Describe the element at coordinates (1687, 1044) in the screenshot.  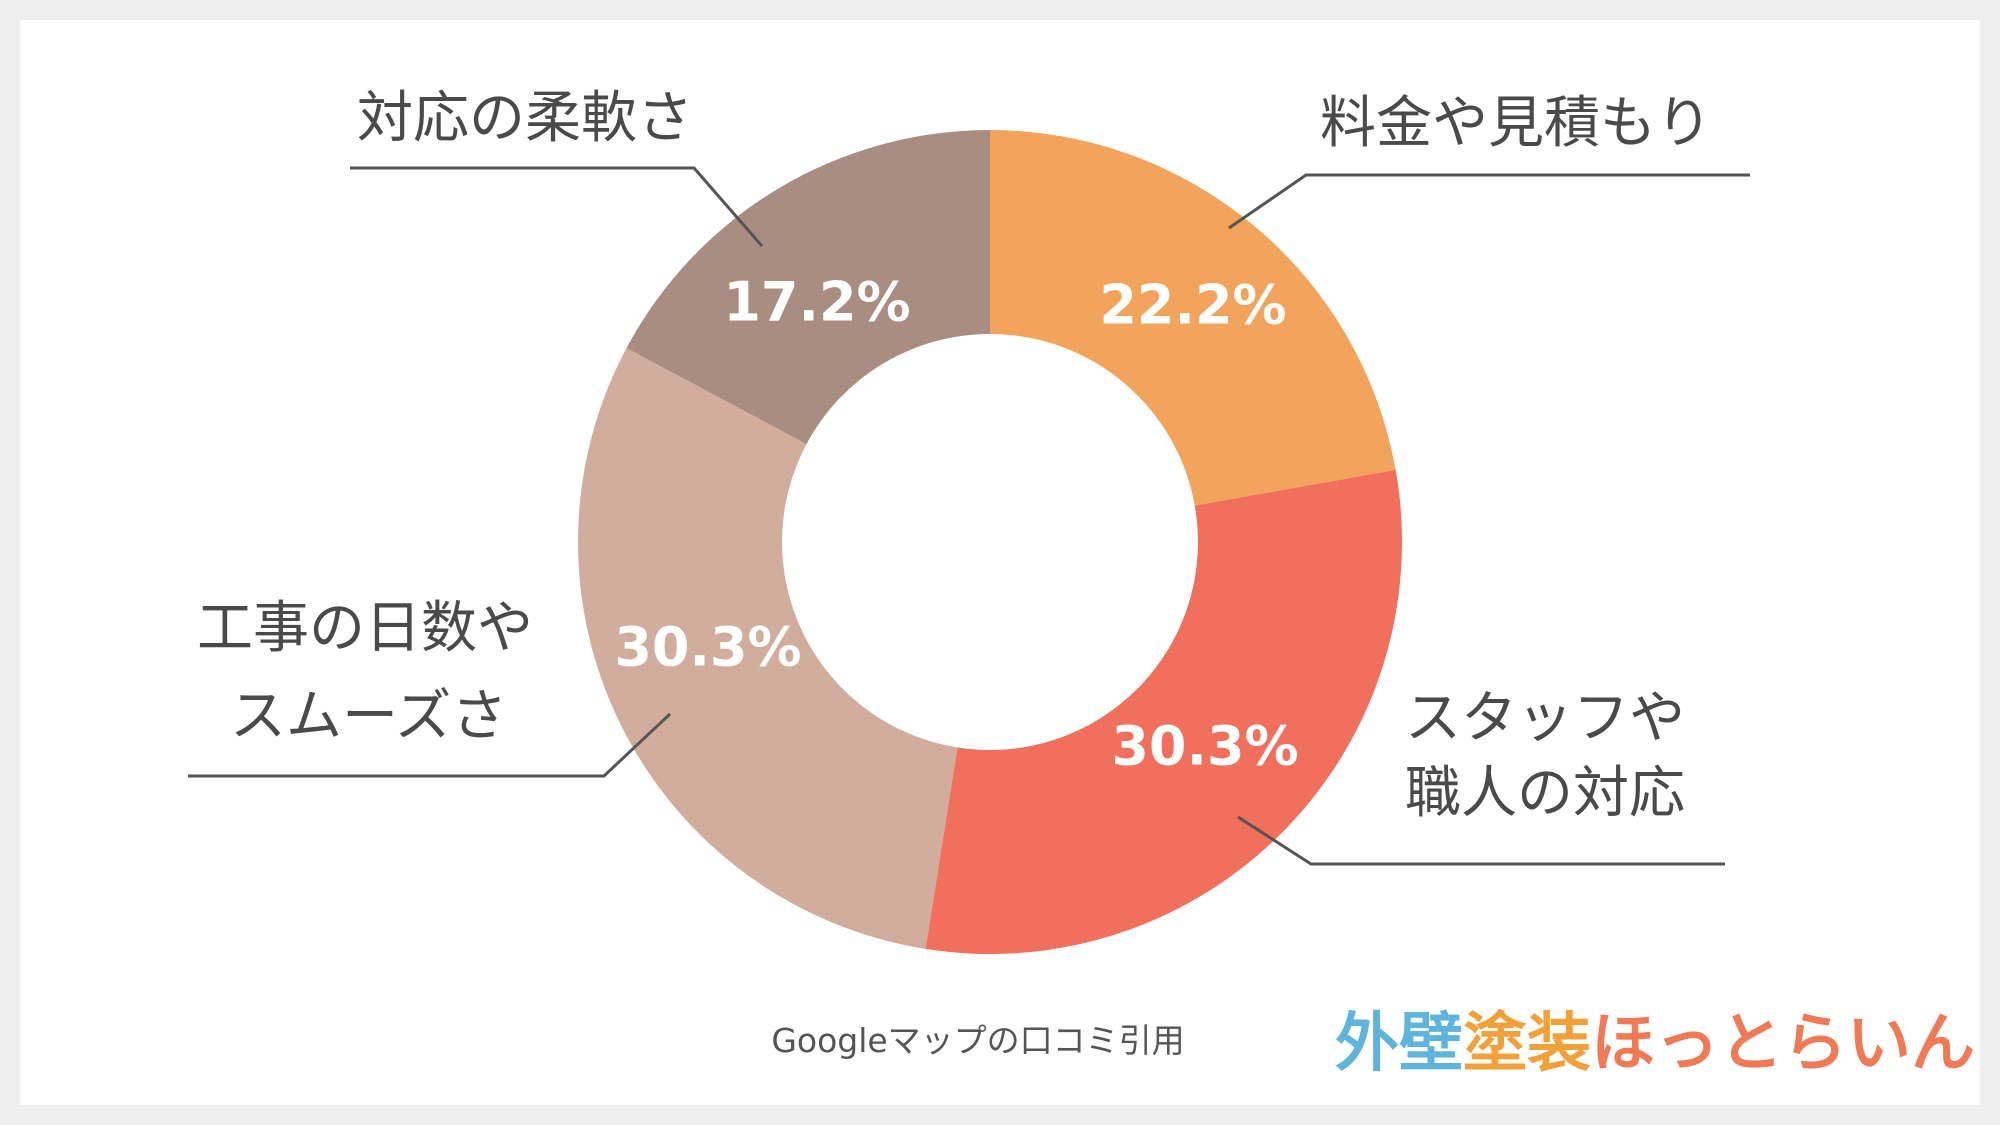
I see `logo-glyph: っ` at that location.